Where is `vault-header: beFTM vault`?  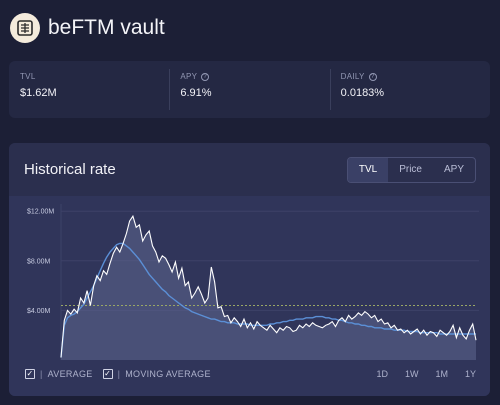
vault-header: beFTM vault is located at coordinates (87, 28).